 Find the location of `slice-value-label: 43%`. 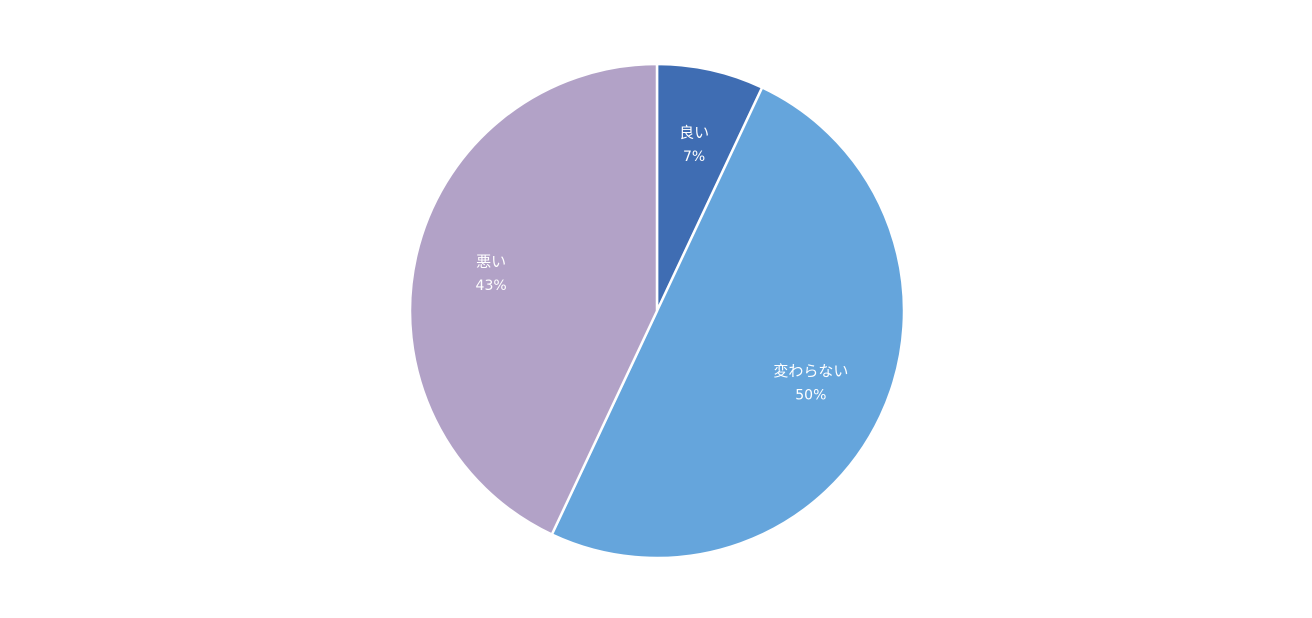

slice-value-label: 43% is located at coordinates (491, 286).